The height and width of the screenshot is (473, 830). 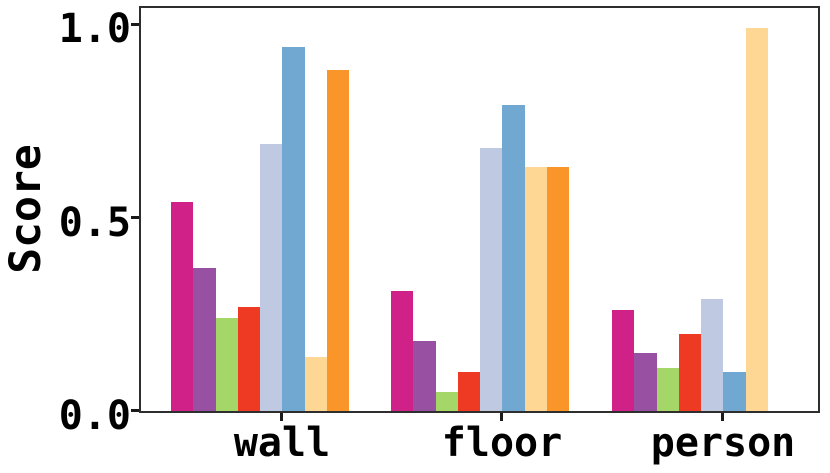 What do you see at coordinates (271, 277) in the screenshot?
I see `bar-wall-light-blue` at bounding box center [271, 277].